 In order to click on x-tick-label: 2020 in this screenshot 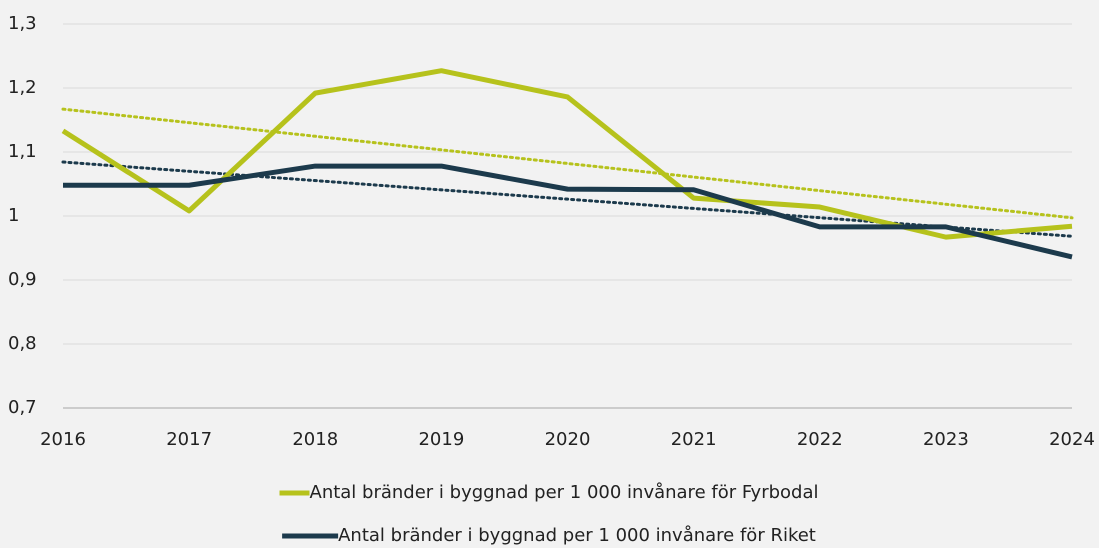, I will do `click(568, 439)`.